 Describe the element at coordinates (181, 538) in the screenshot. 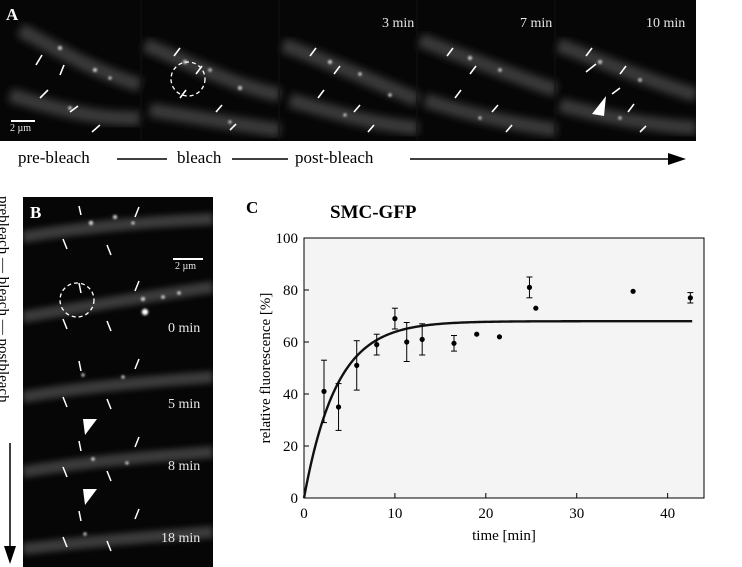

I see `timepoint-b-18: 18 min` at that location.